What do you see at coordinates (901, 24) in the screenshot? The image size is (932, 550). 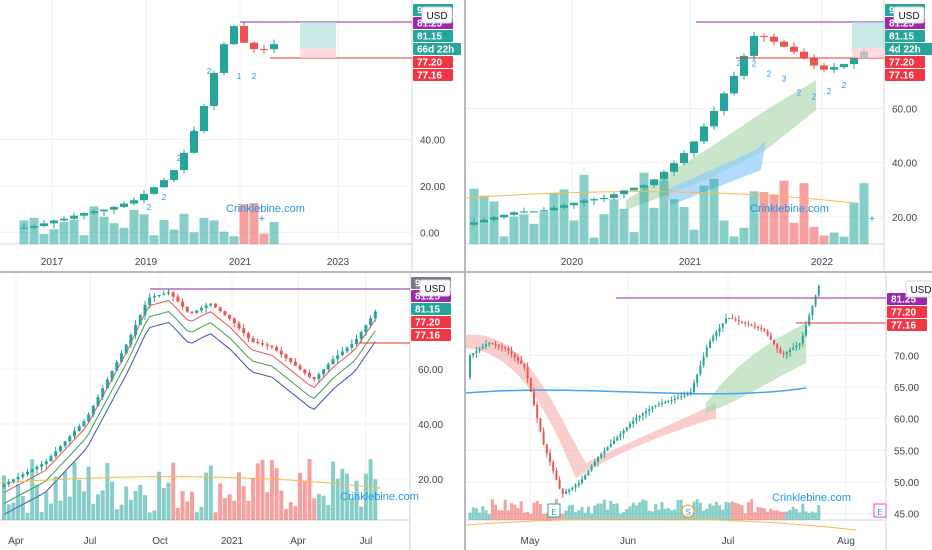 I see `price-tag-label: 81.25` at bounding box center [901, 24].